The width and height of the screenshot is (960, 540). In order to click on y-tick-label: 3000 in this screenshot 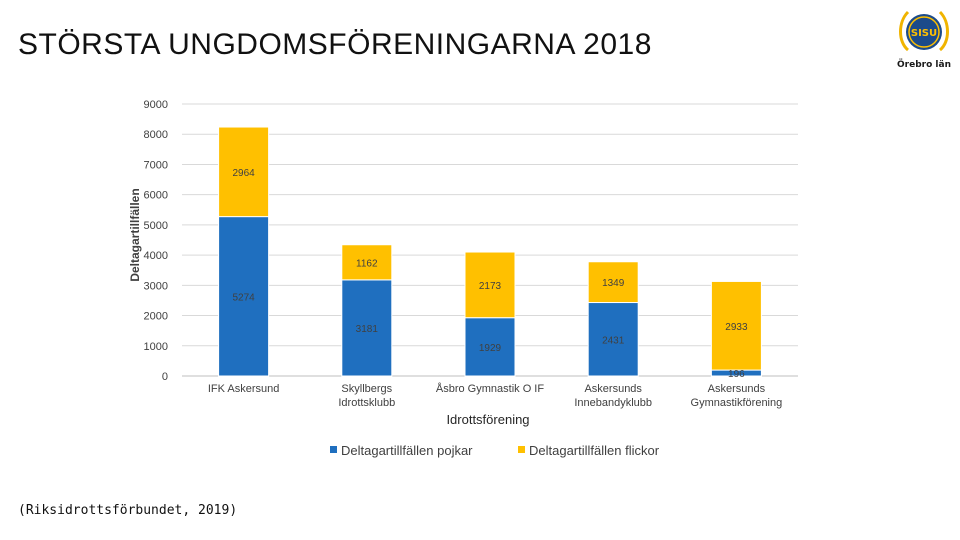, I will do `click(156, 286)`.